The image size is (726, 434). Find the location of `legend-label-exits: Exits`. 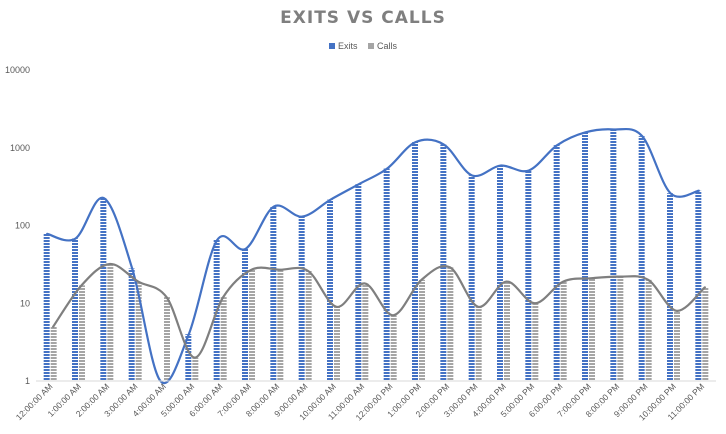

legend-label-exits: Exits is located at coordinates (347, 46).